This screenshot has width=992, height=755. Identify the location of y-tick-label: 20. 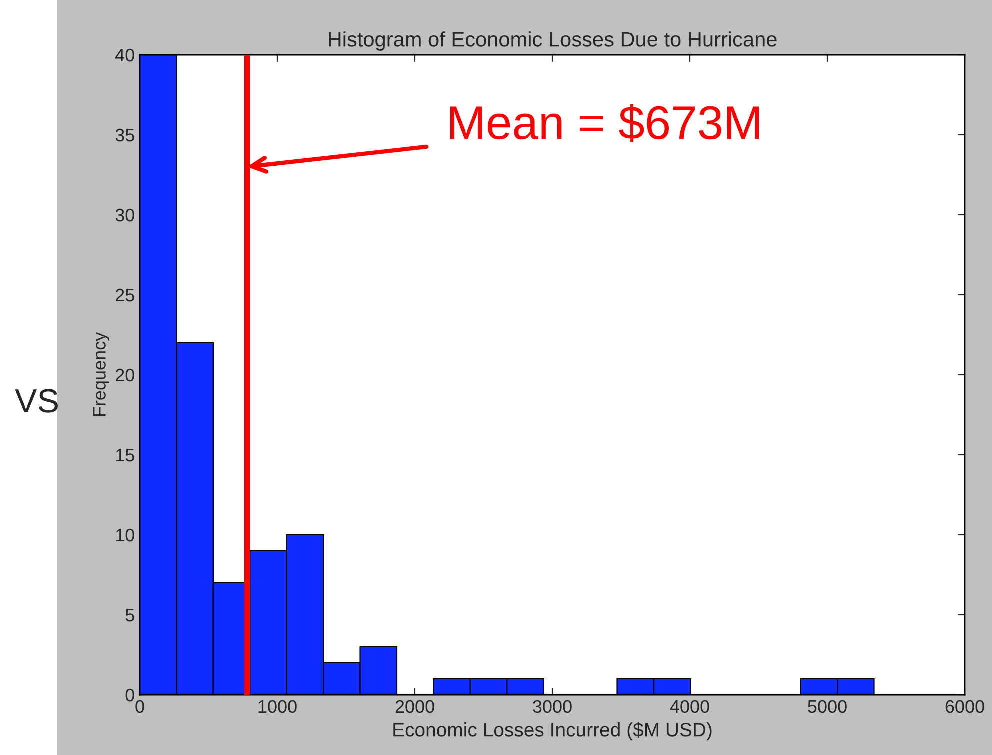
(125, 375).